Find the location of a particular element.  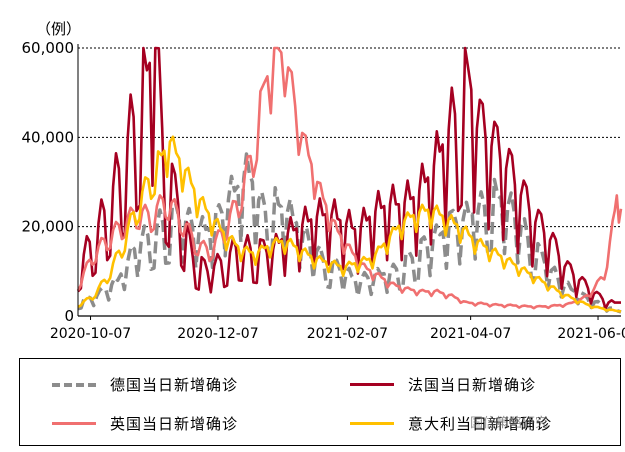

legend-item-germany: 德国当日新增确诊 is located at coordinates (145, 384).